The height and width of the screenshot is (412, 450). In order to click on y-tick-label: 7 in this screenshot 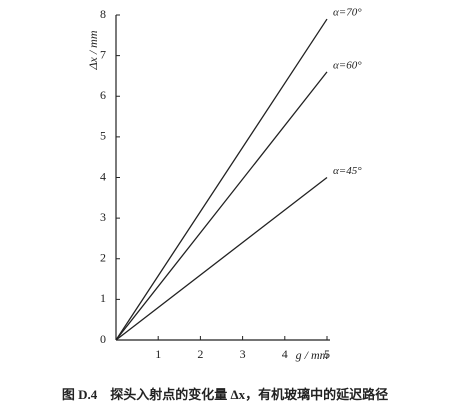, I will do `click(103, 54)`.